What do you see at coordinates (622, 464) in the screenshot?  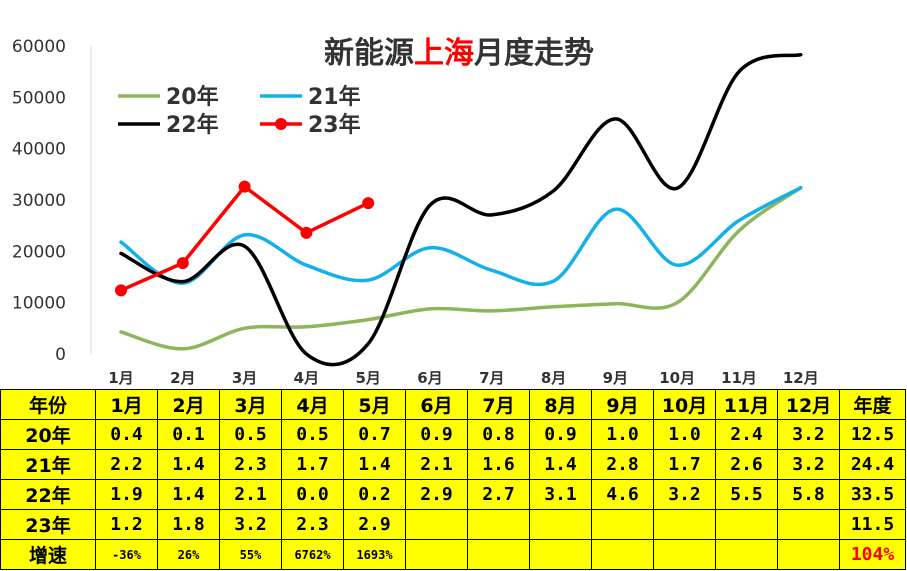 I see `table-cell: 2.8` at bounding box center [622, 464].